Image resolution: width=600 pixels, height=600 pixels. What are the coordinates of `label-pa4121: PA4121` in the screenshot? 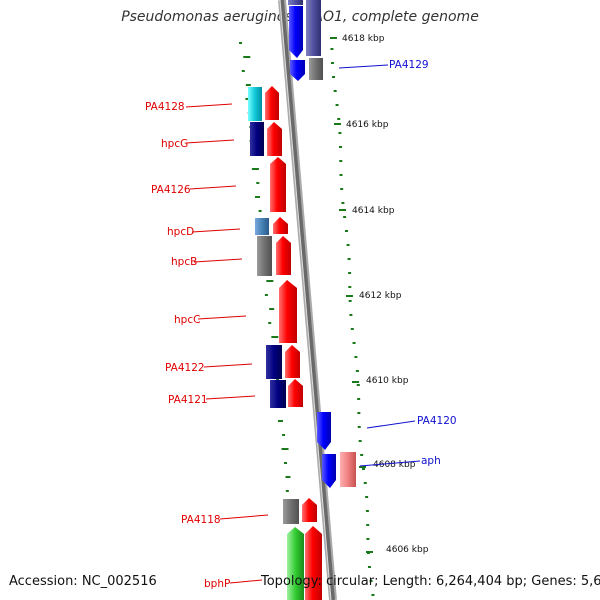 It's located at (188, 400).